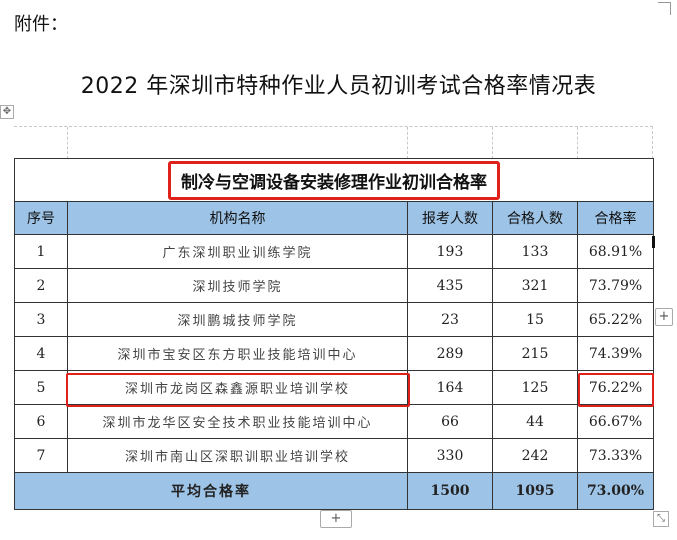 The image size is (677, 540). What do you see at coordinates (615, 455) in the screenshot?
I see `cell-rate: 73.33%` at bounding box center [615, 455].